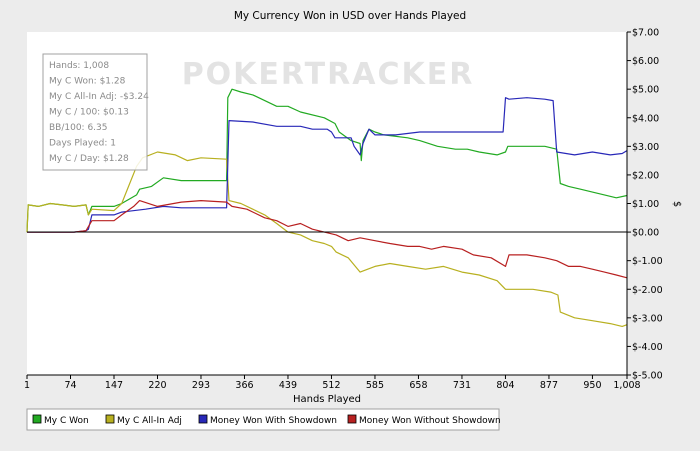 The height and width of the screenshot is (451, 700). What do you see at coordinates (645, 175) in the screenshot?
I see `y-tick-label: $2.00` at bounding box center [645, 175].